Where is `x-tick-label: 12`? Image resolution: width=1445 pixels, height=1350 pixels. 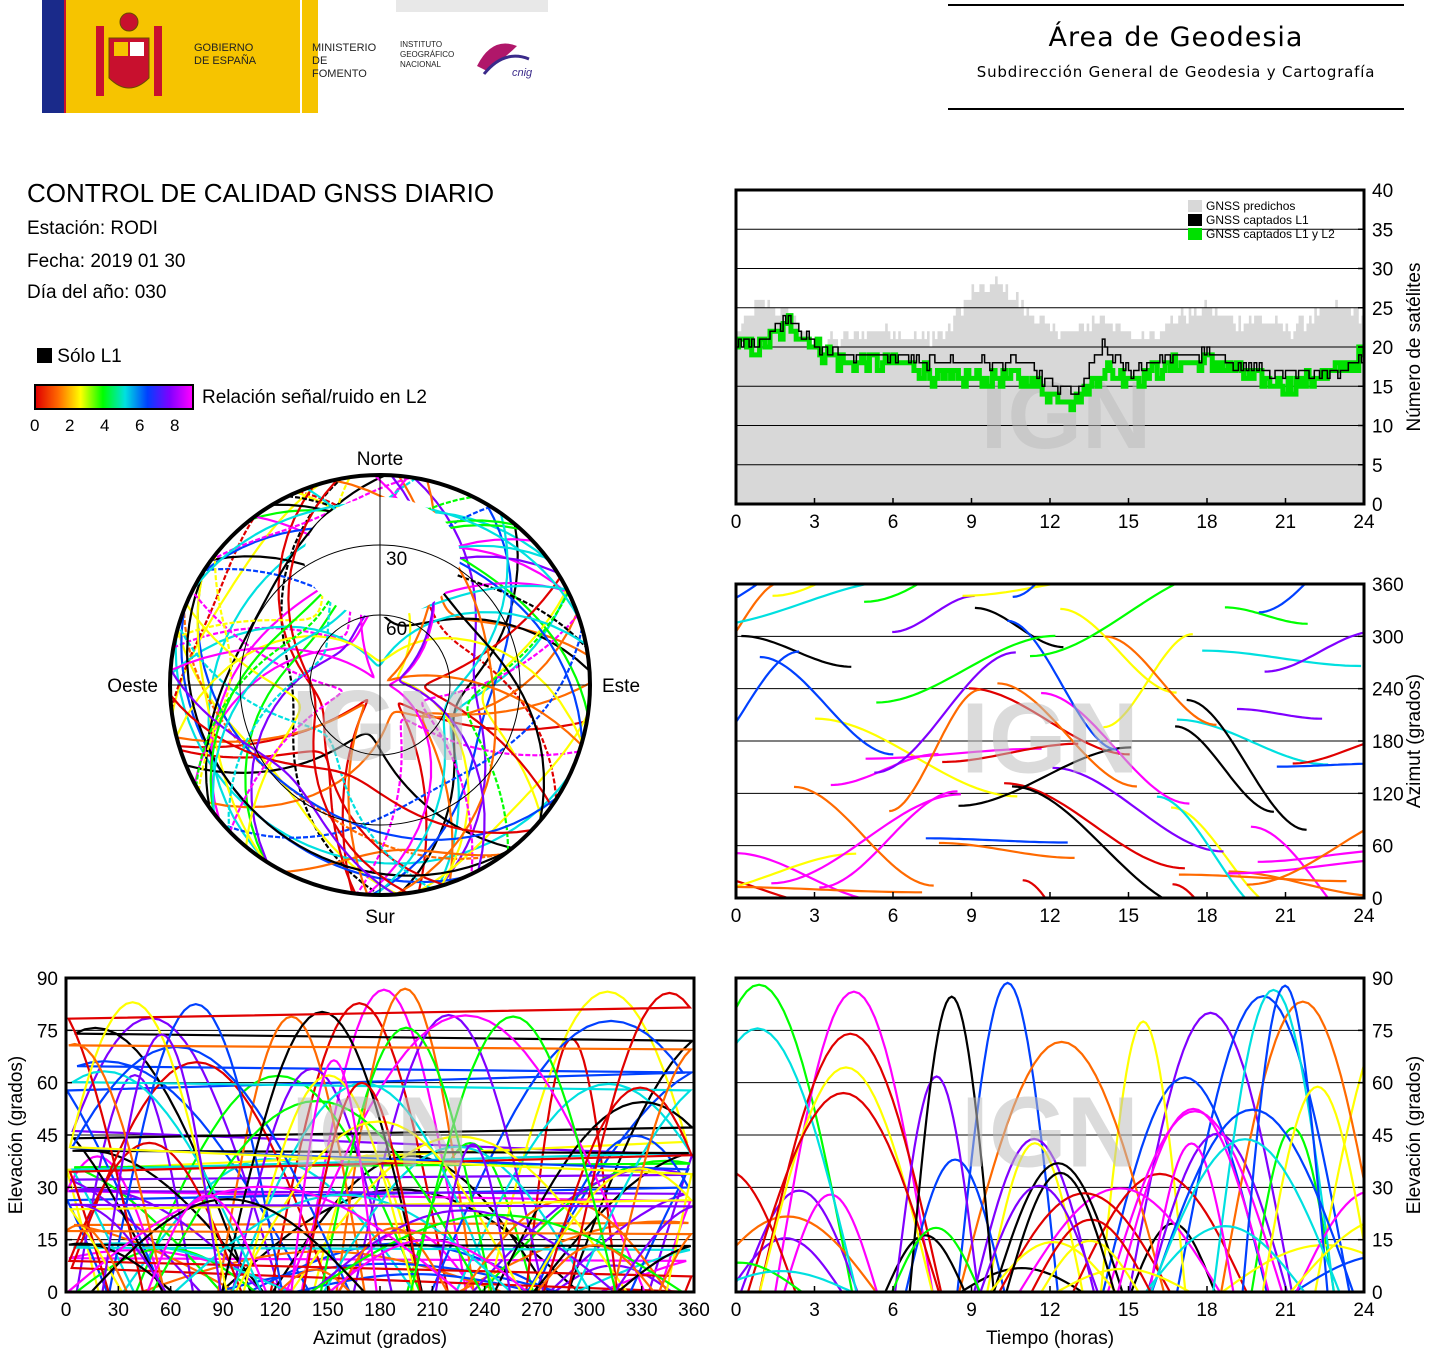 x-tick-label: 12 is located at coordinates (1049, 522).